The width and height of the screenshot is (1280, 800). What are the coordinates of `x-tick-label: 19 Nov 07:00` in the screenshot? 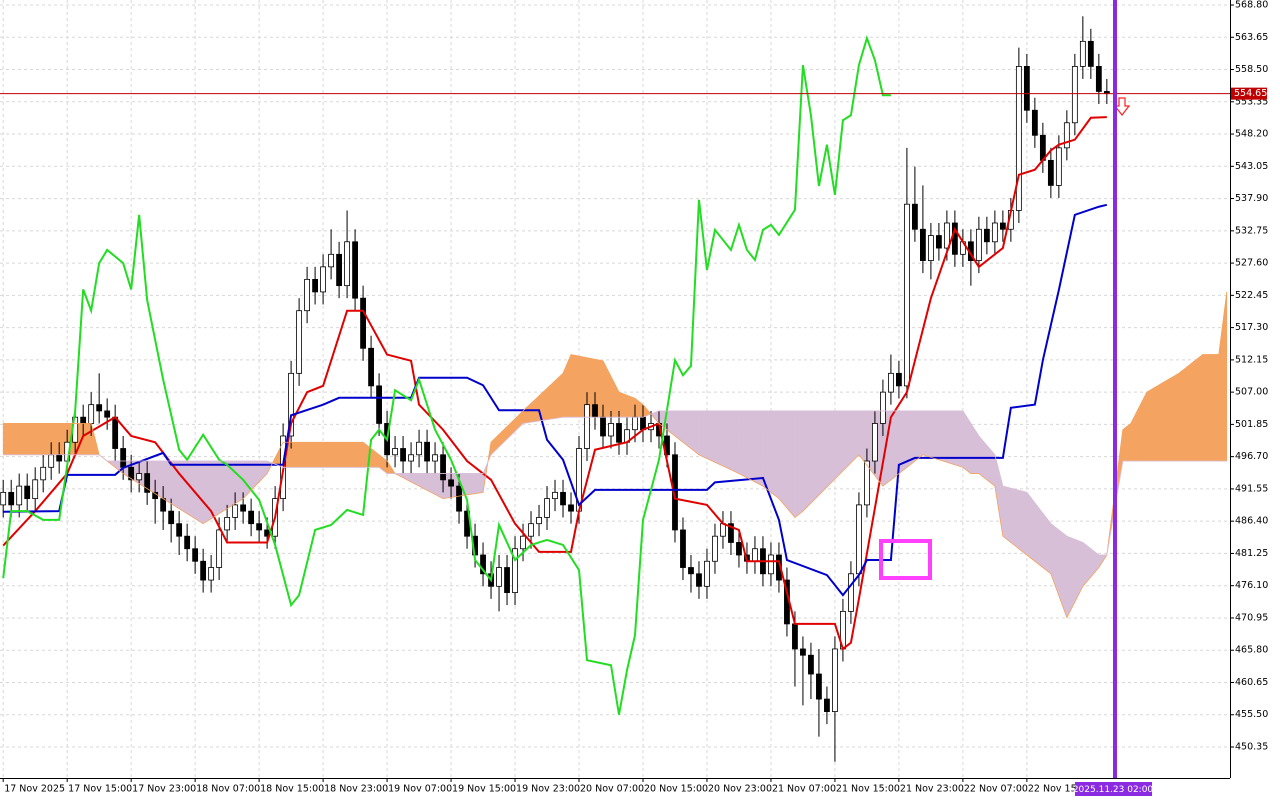 It's located at (420, 789).